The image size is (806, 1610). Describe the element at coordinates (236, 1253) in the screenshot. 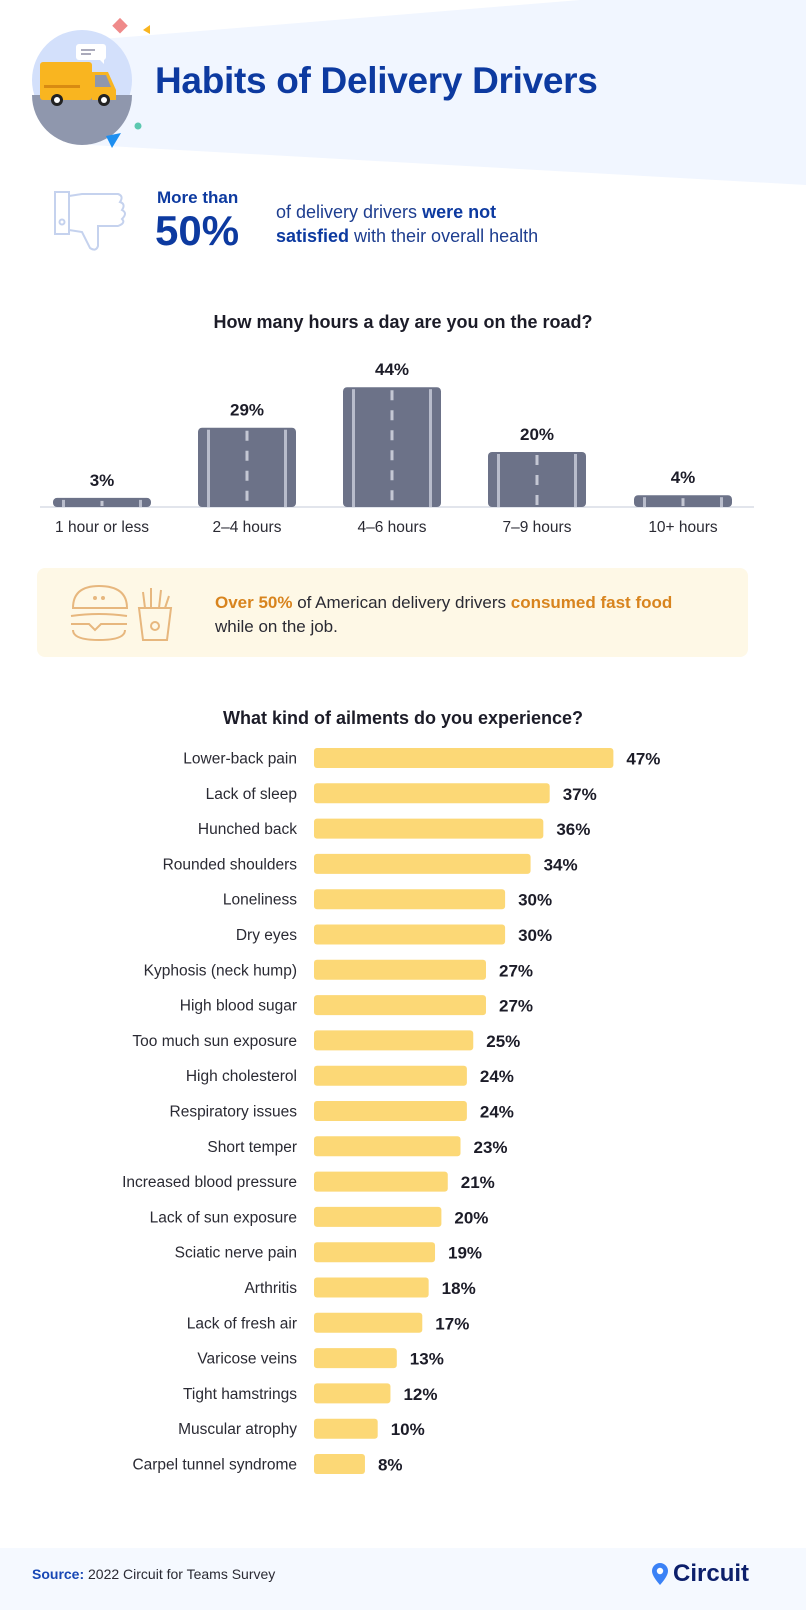

I see `ailment-label: Sciatic nerve pain` at that location.